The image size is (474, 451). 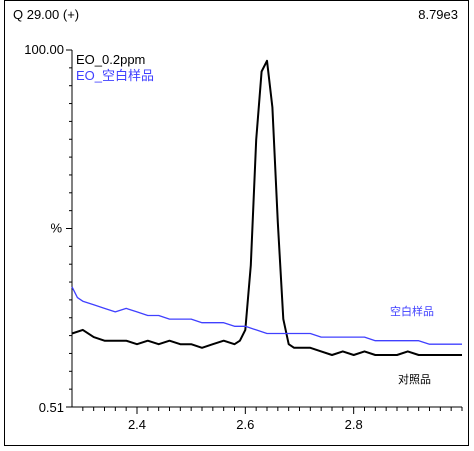 What do you see at coordinates (115, 75) in the screenshot?
I see `legend-entry-blank: EO_空白样品` at bounding box center [115, 75].